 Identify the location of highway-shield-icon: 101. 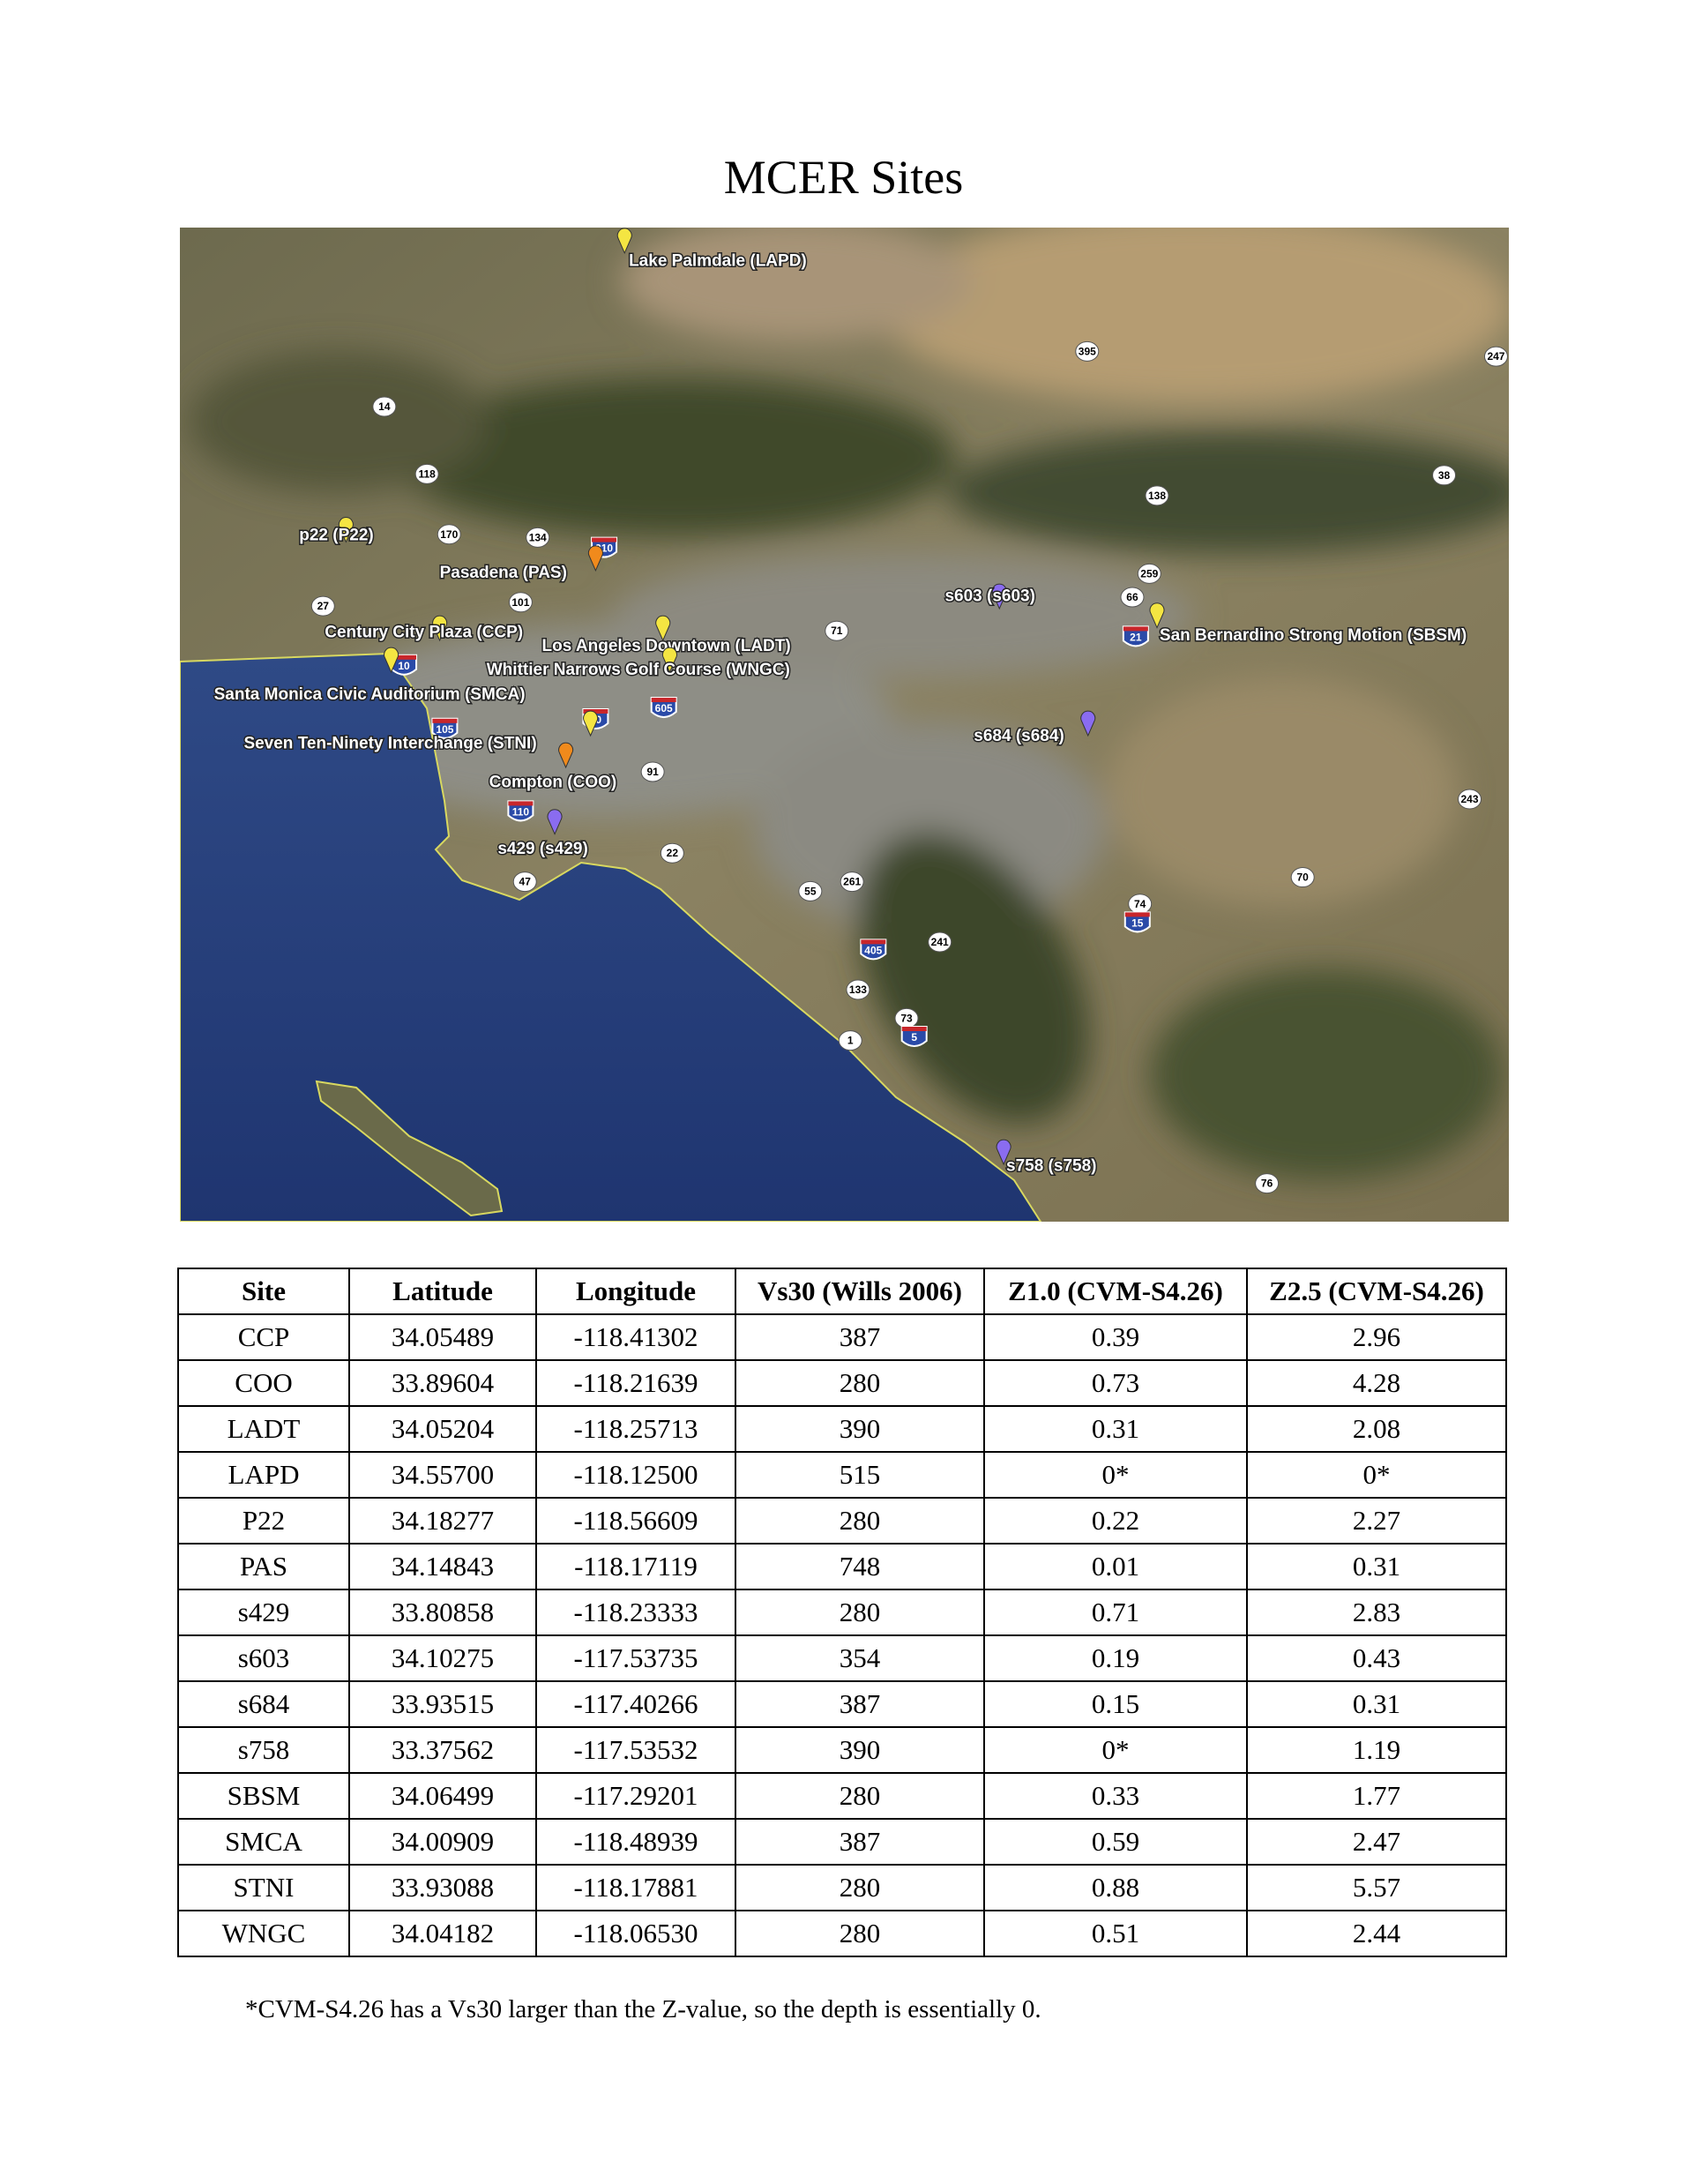
(520, 602).